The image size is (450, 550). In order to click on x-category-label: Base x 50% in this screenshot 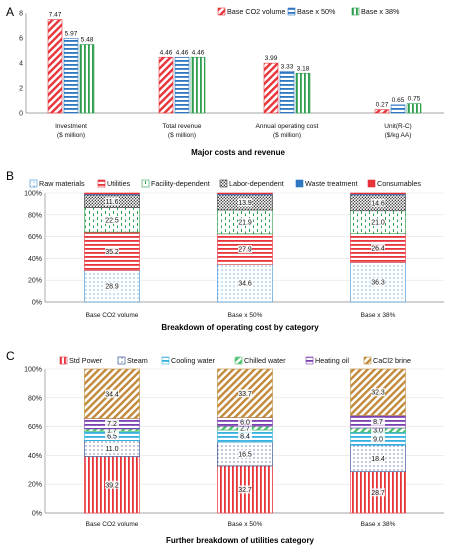, I will do `click(245, 524)`.